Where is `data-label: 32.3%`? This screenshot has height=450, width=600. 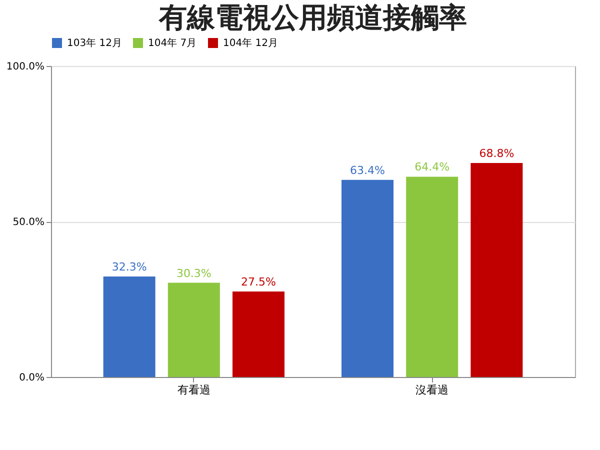
data-label: 32.3% is located at coordinates (129, 267).